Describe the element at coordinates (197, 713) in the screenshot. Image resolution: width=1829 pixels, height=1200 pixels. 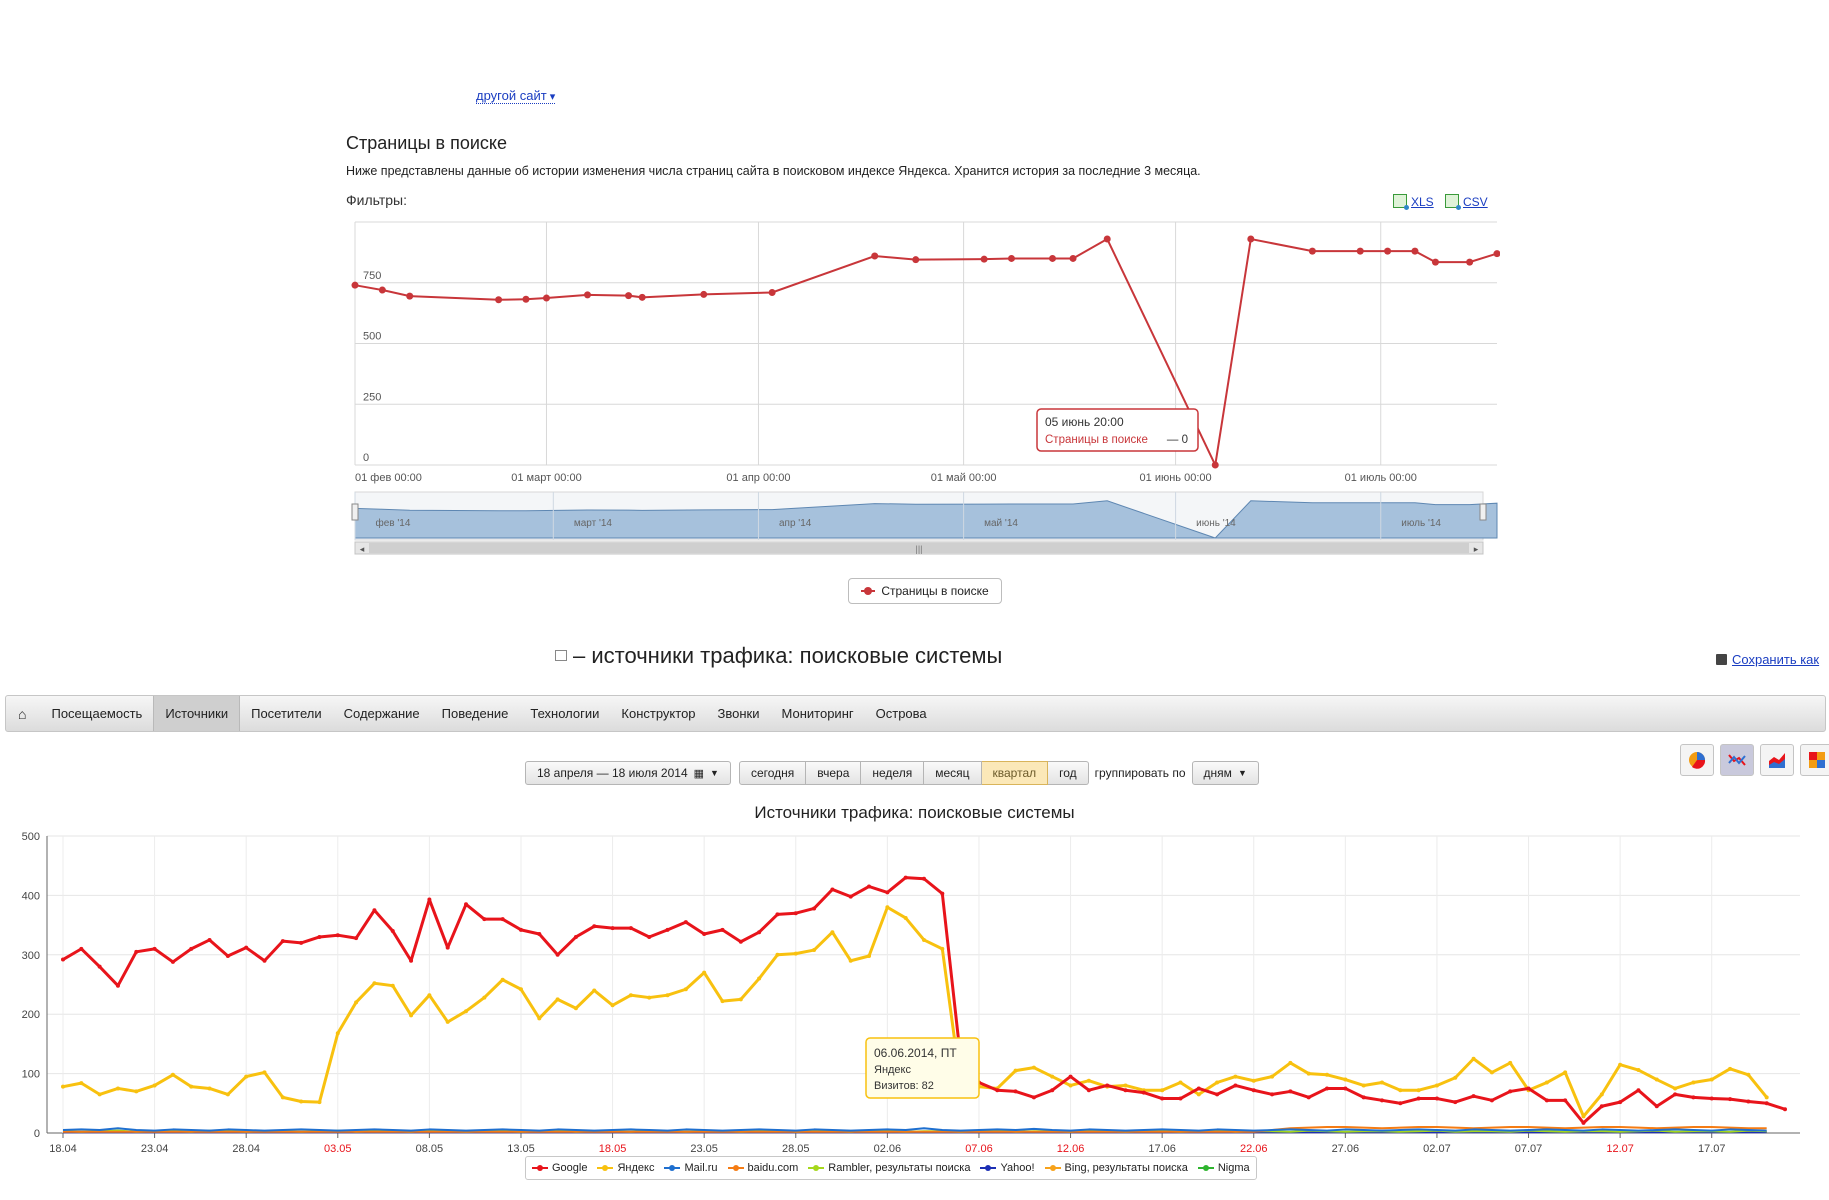
I see `tab-sources: Источники` at that location.